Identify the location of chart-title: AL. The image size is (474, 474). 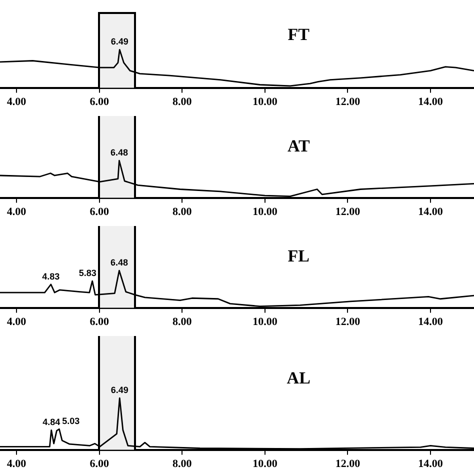
(298, 378).